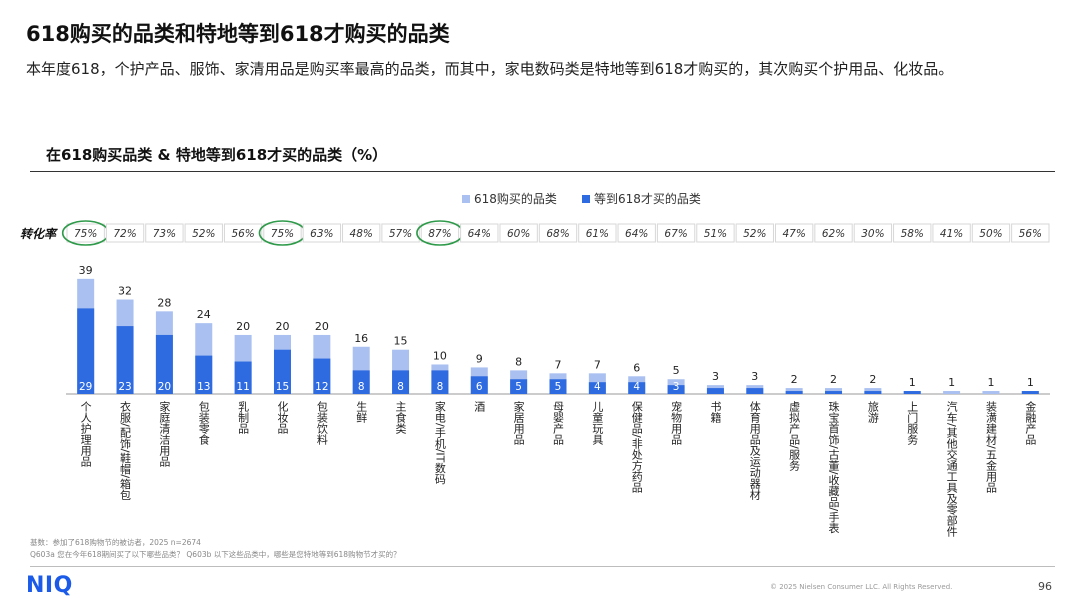 The image size is (1080, 608). Describe the element at coordinates (558, 423) in the screenshot. I see `x-tick-label: 母婴产品` at that location.